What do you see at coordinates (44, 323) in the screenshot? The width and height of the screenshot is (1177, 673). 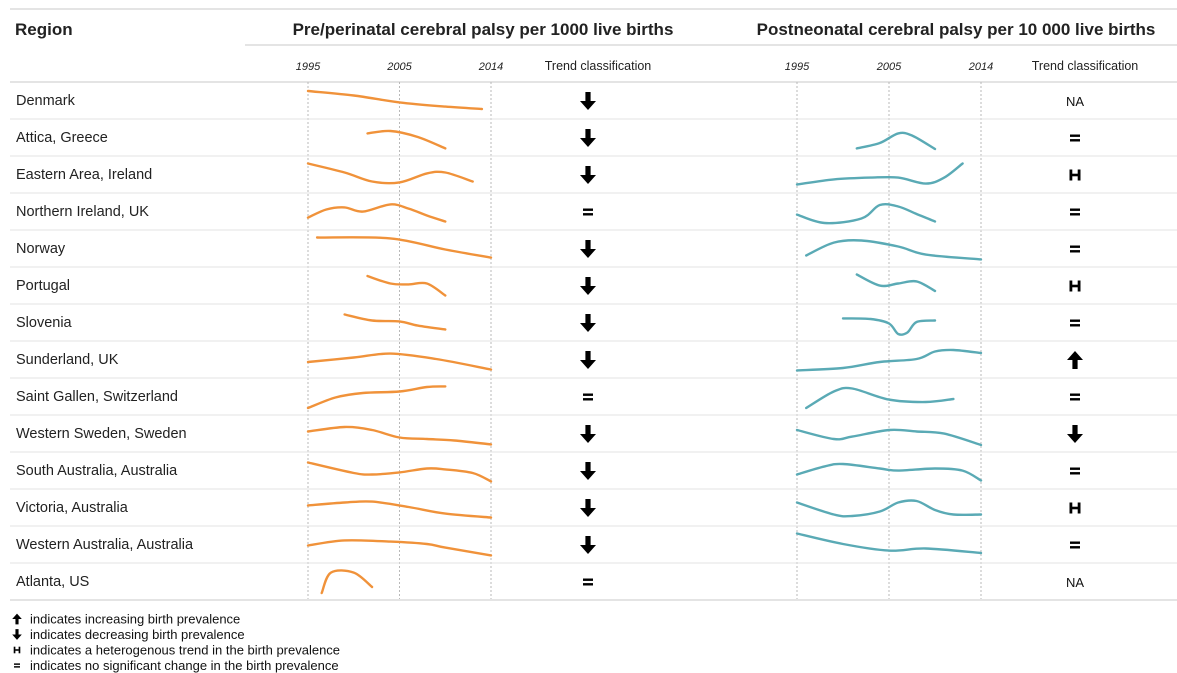 I see `region-label: Slovenia` at bounding box center [44, 323].